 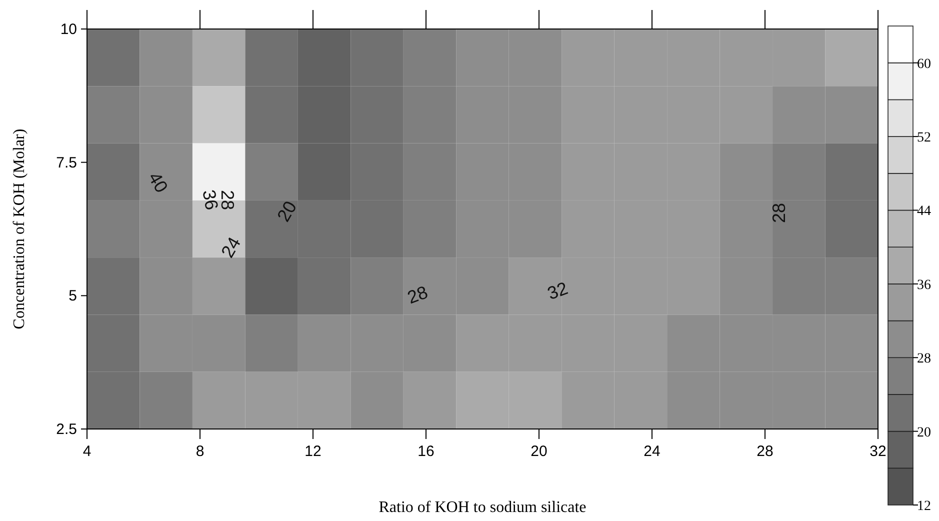 I want to click on color-bar-label: 36, so click(x=924, y=285).